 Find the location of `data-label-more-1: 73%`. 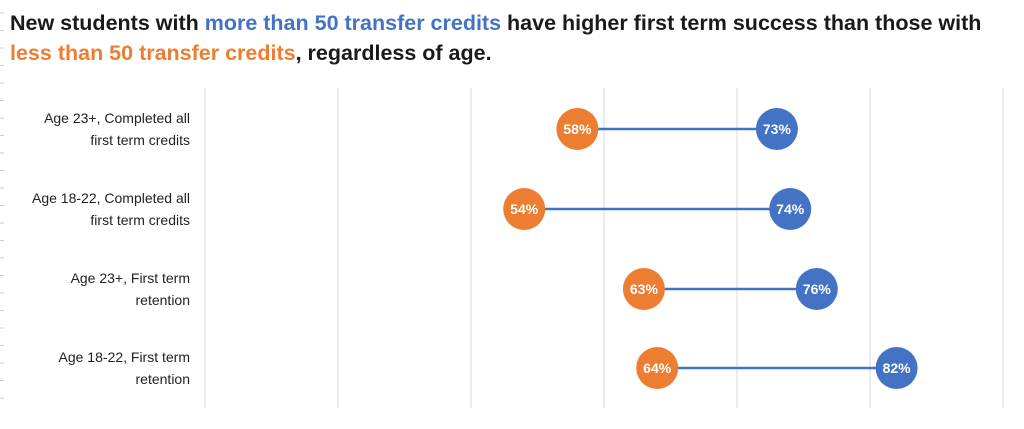

data-label-more-1: 73% is located at coordinates (777, 129).